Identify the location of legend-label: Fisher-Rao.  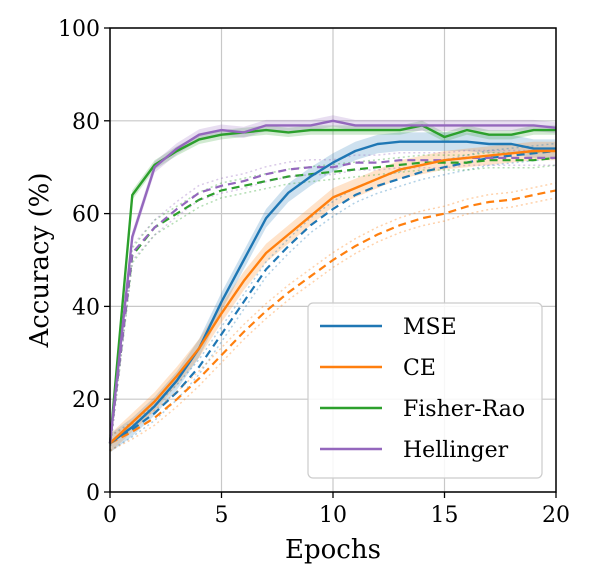
(464, 409).